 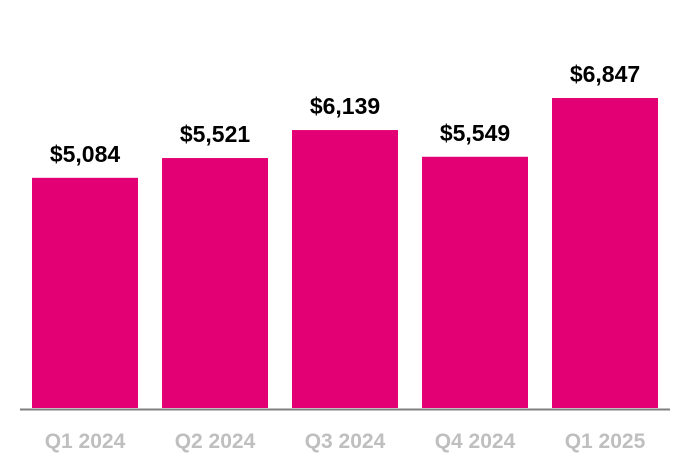 What do you see at coordinates (85, 441) in the screenshot?
I see `x-tick-label: Q1 2024` at bounding box center [85, 441].